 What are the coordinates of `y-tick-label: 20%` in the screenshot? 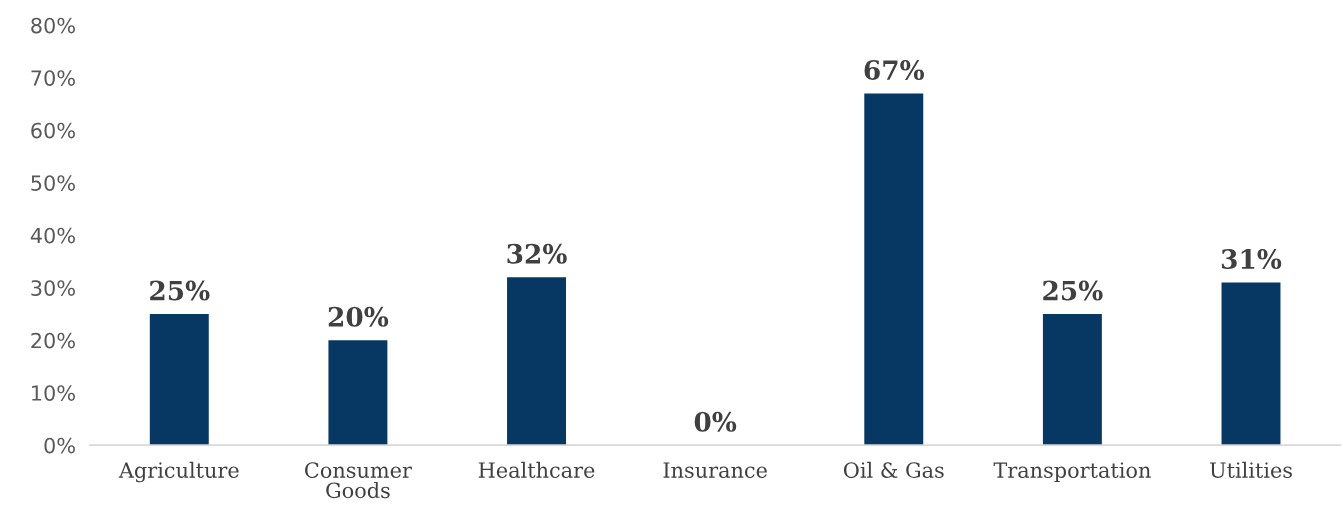 It's located at (53, 340).